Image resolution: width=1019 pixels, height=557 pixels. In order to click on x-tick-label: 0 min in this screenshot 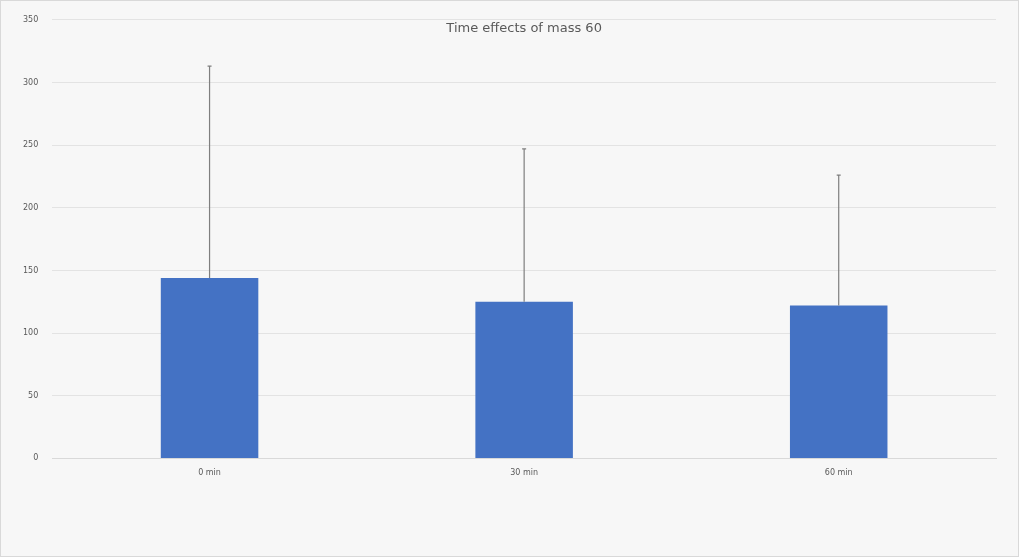, I will do `click(209, 473)`.